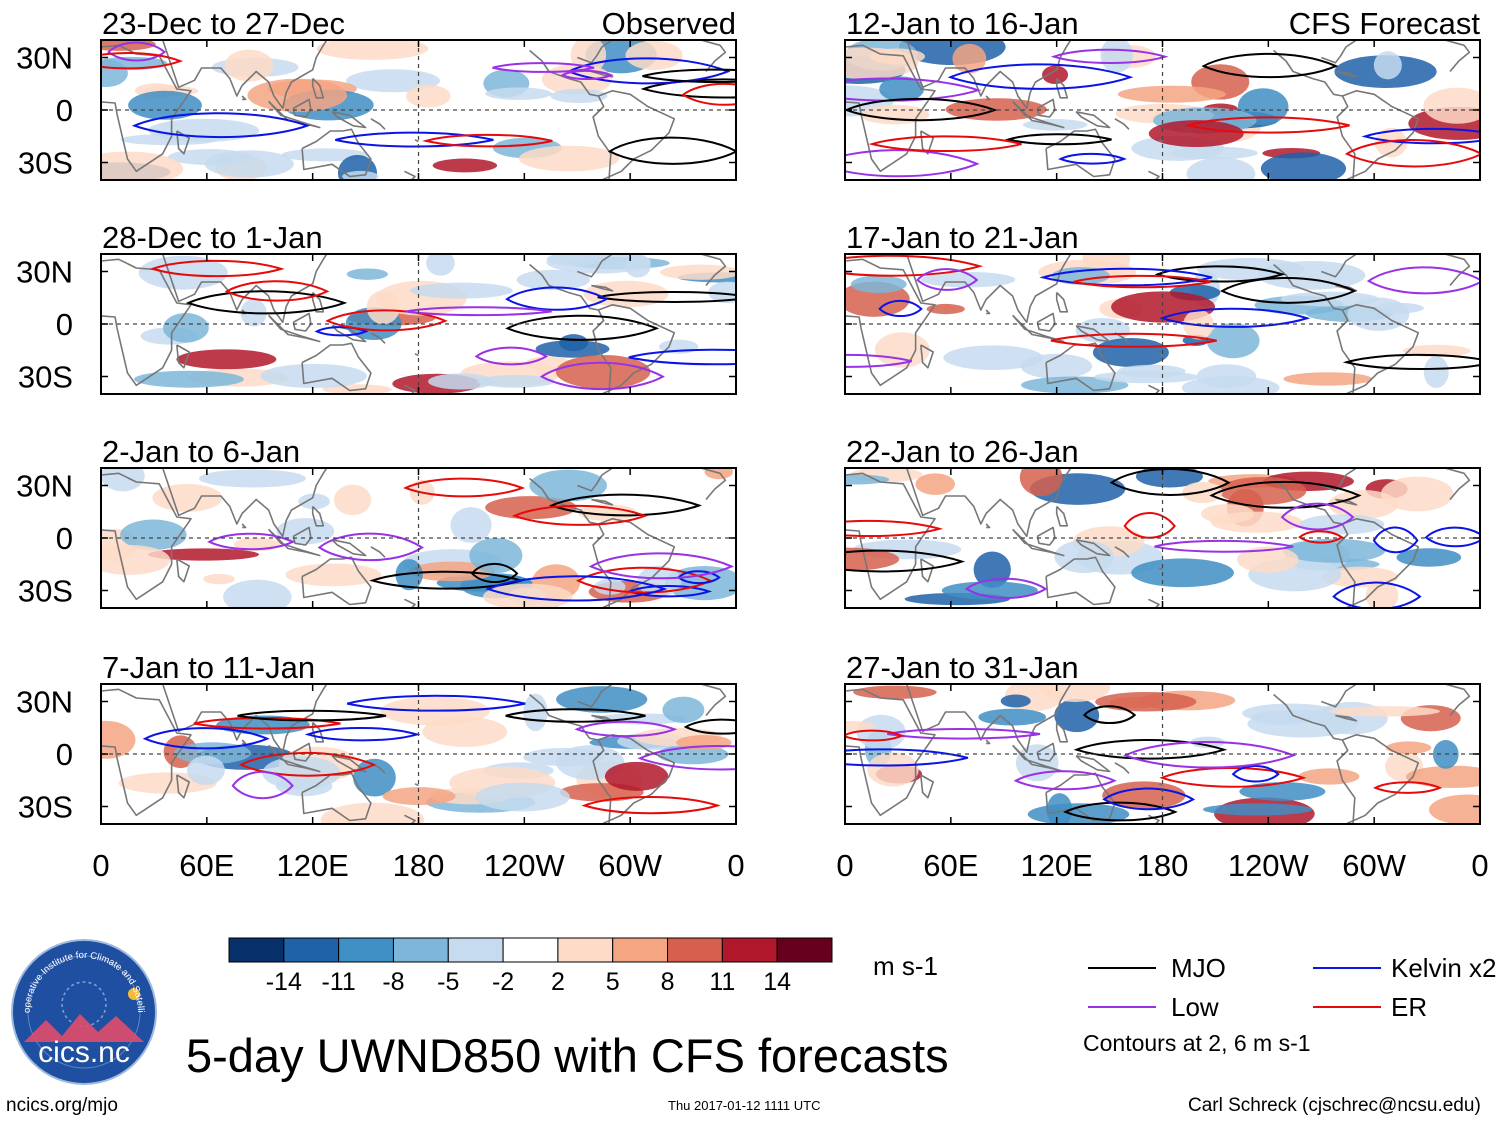 Image resolution: width=1510 pixels, height=1121 pixels. What do you see at coordinates (1163, 865) in the screenshot?
I see `x-tick-label: 180` at bounding box center [1163, 865].